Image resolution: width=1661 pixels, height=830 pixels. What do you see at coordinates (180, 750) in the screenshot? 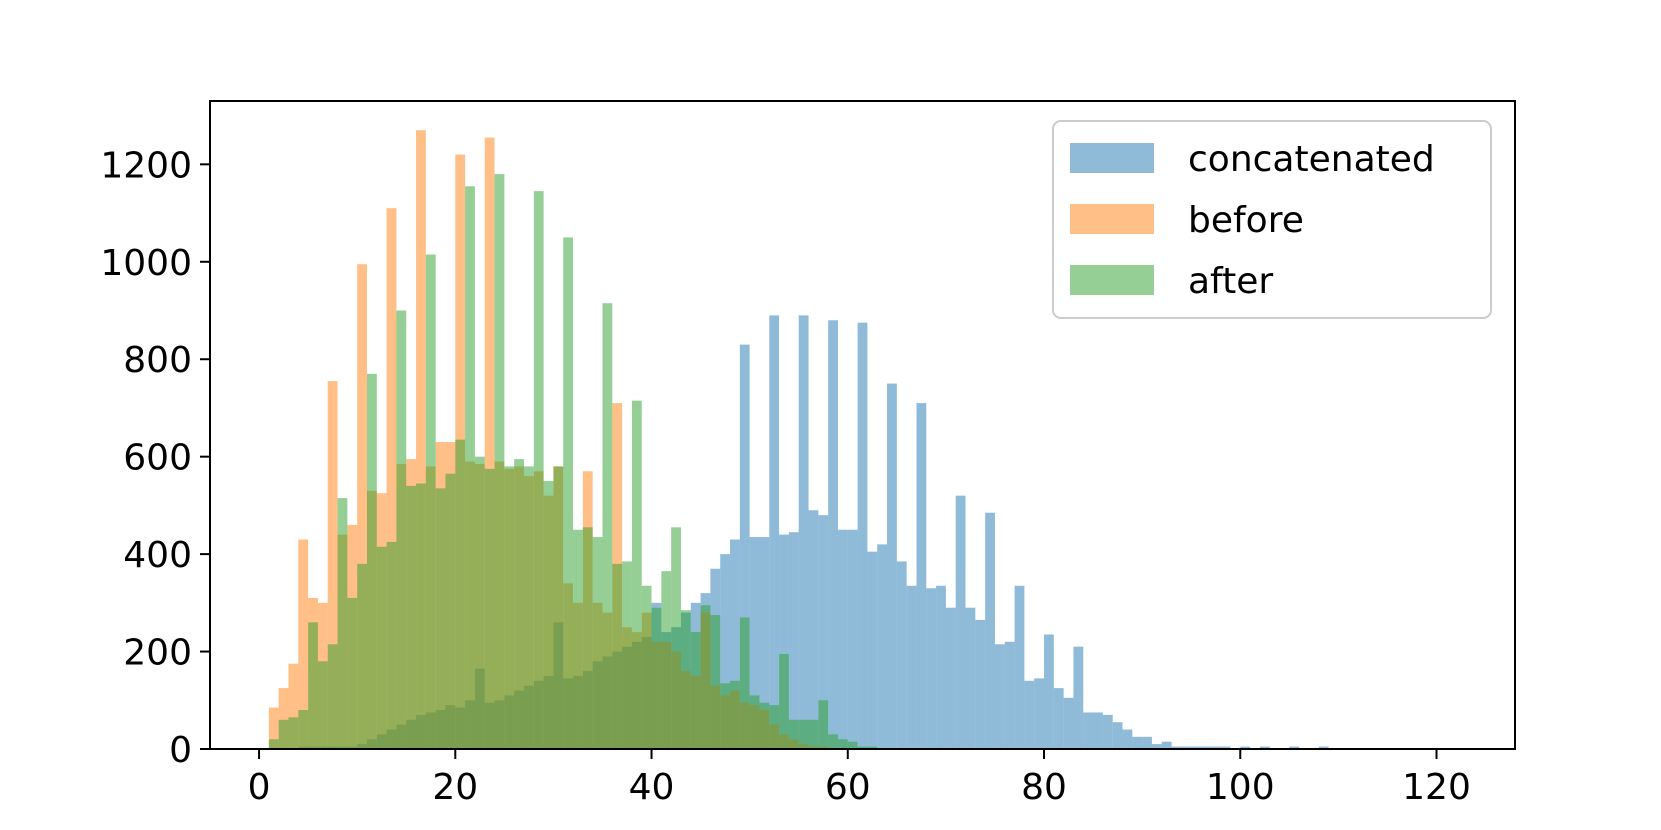
I see `y-tick-label-0: 0` at bounding box center [180, 750].